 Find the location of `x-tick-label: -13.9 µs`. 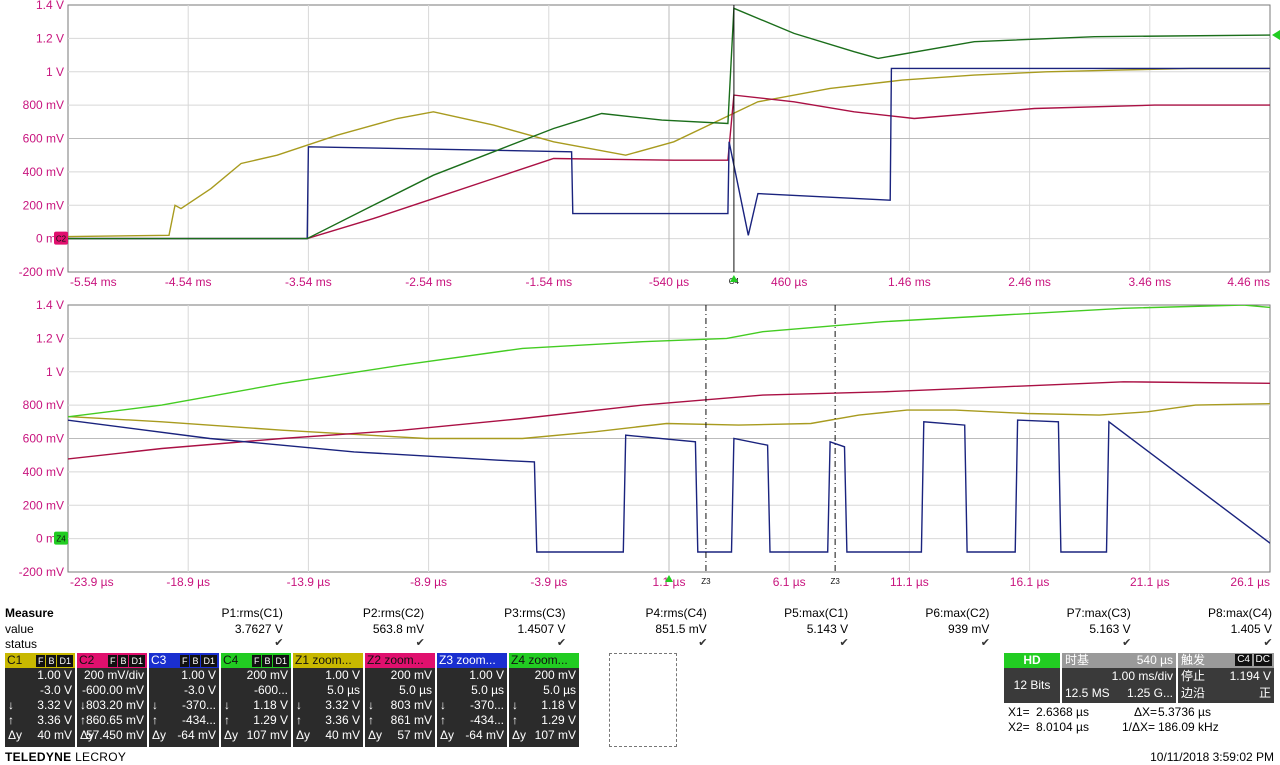

x-tick-label: -13.9 µs is located at coordinates (309, 582).